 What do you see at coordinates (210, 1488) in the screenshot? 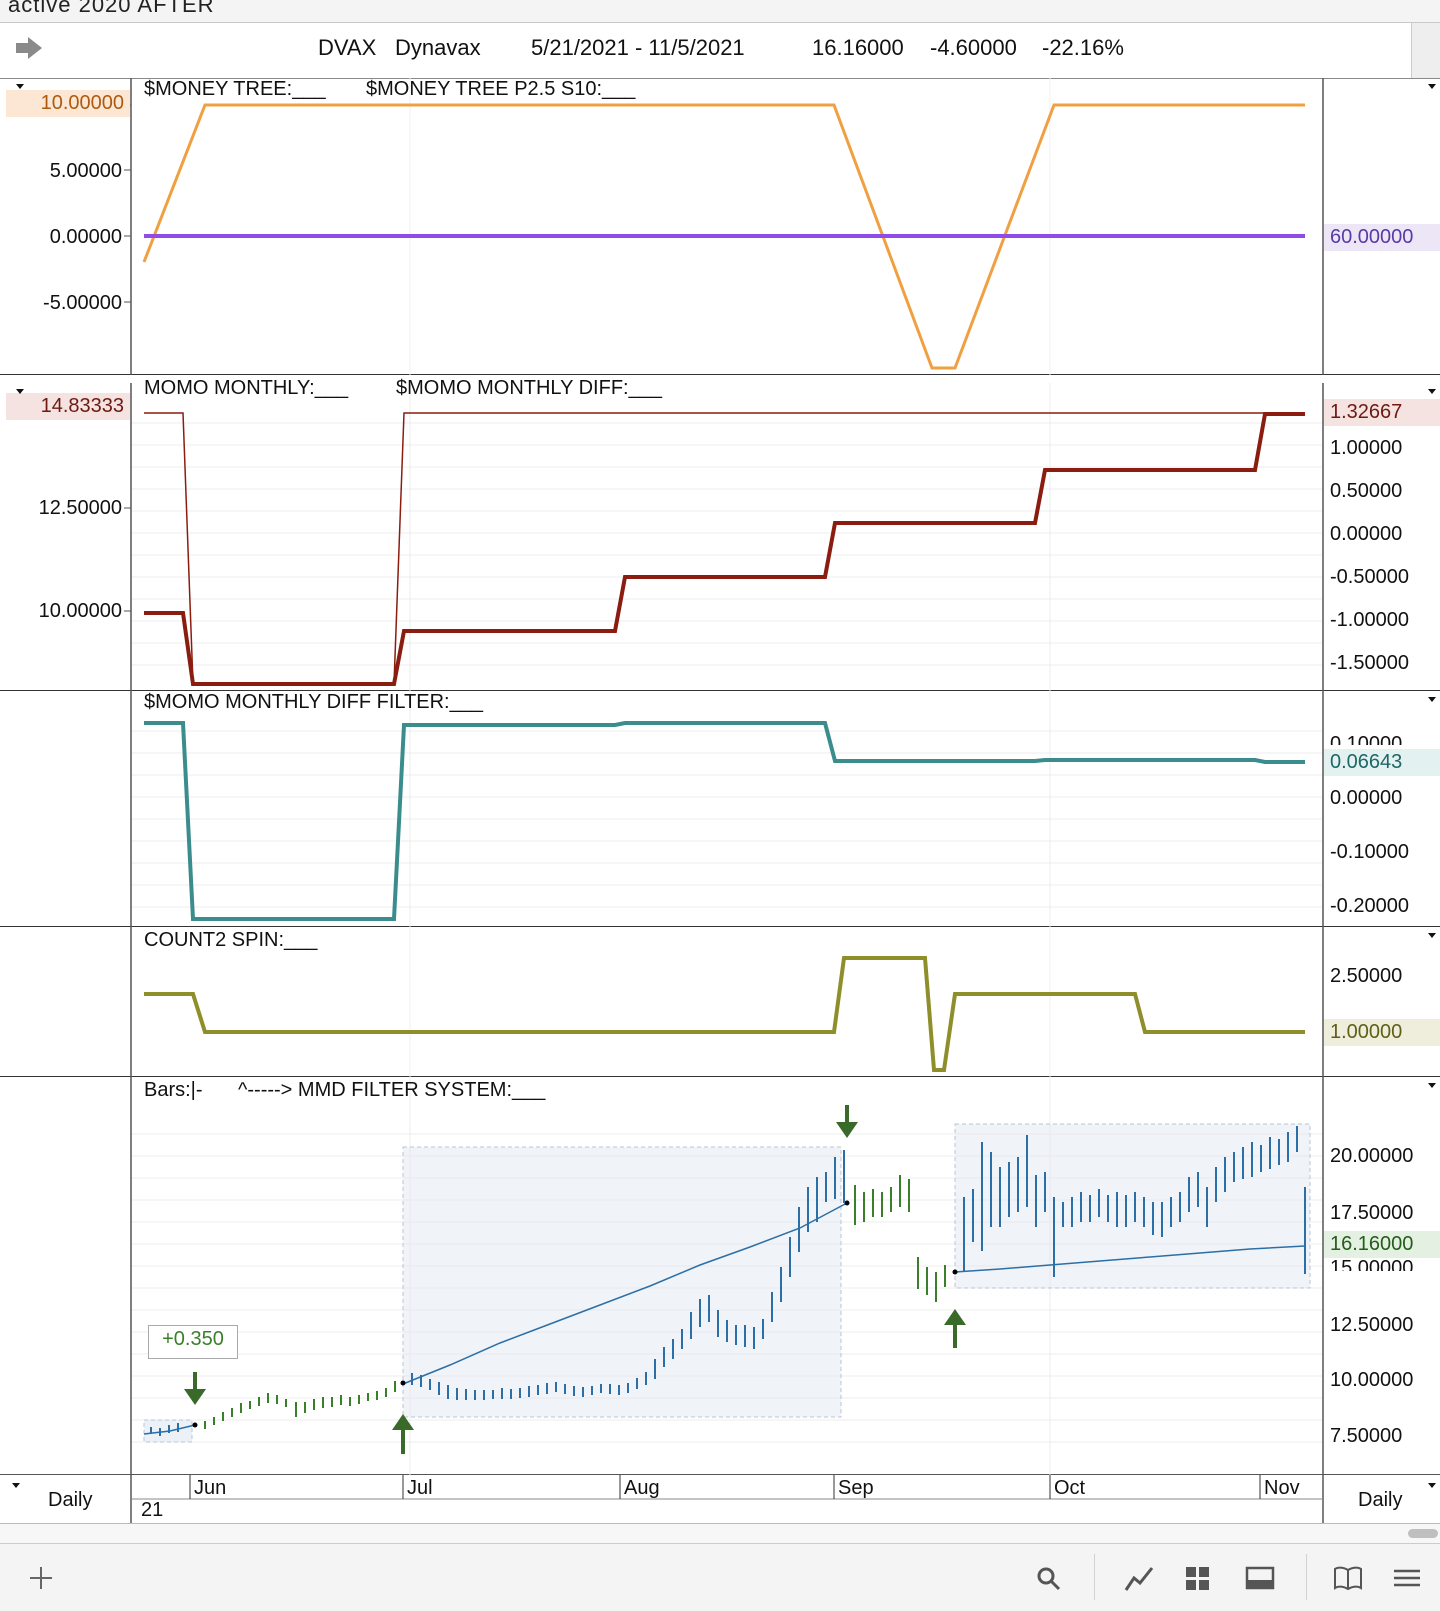
I see `month-label: Jun` at bounding box center [210, 1488].